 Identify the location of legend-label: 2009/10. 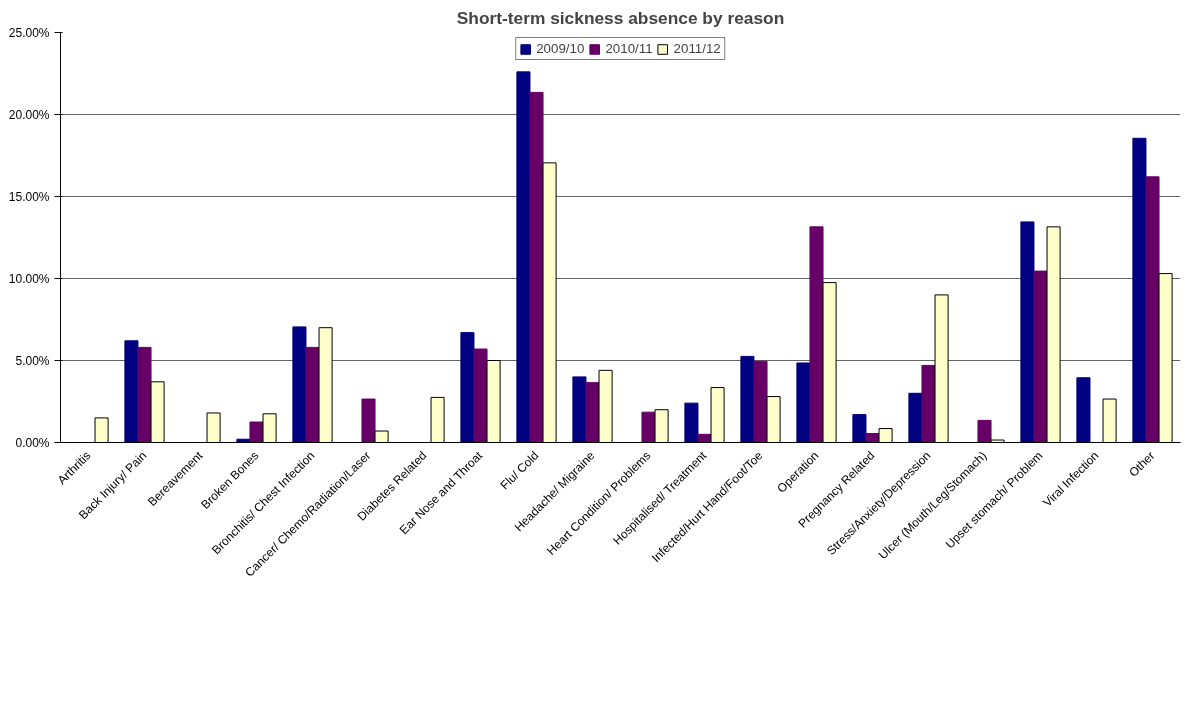
(560, 48).